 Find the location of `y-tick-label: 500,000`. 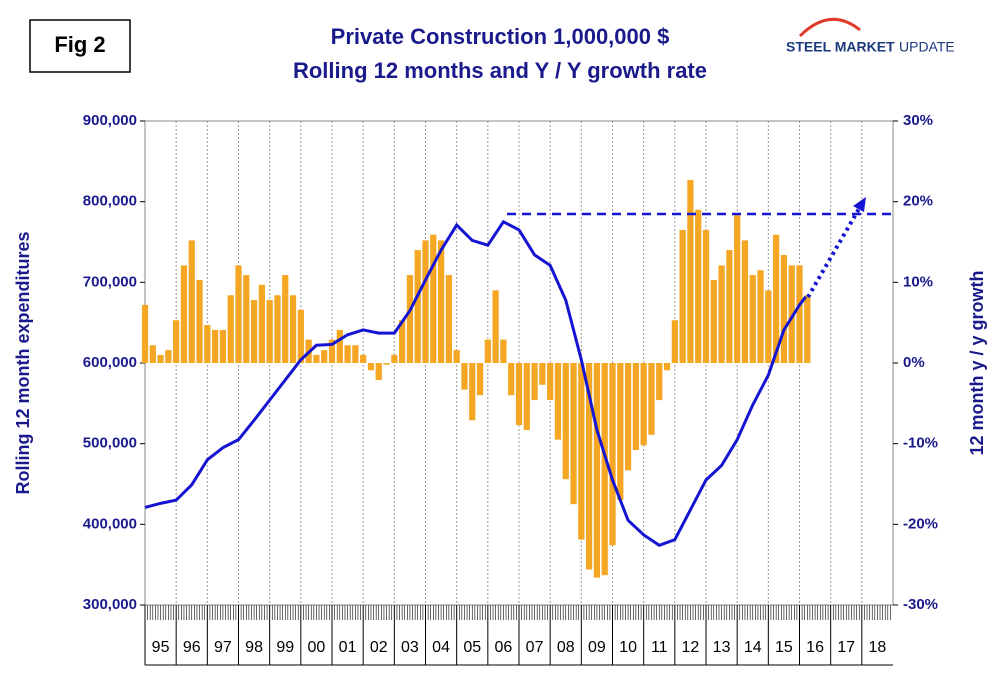

y-tick-label: 500,000 is located at coordinates (110, 443).